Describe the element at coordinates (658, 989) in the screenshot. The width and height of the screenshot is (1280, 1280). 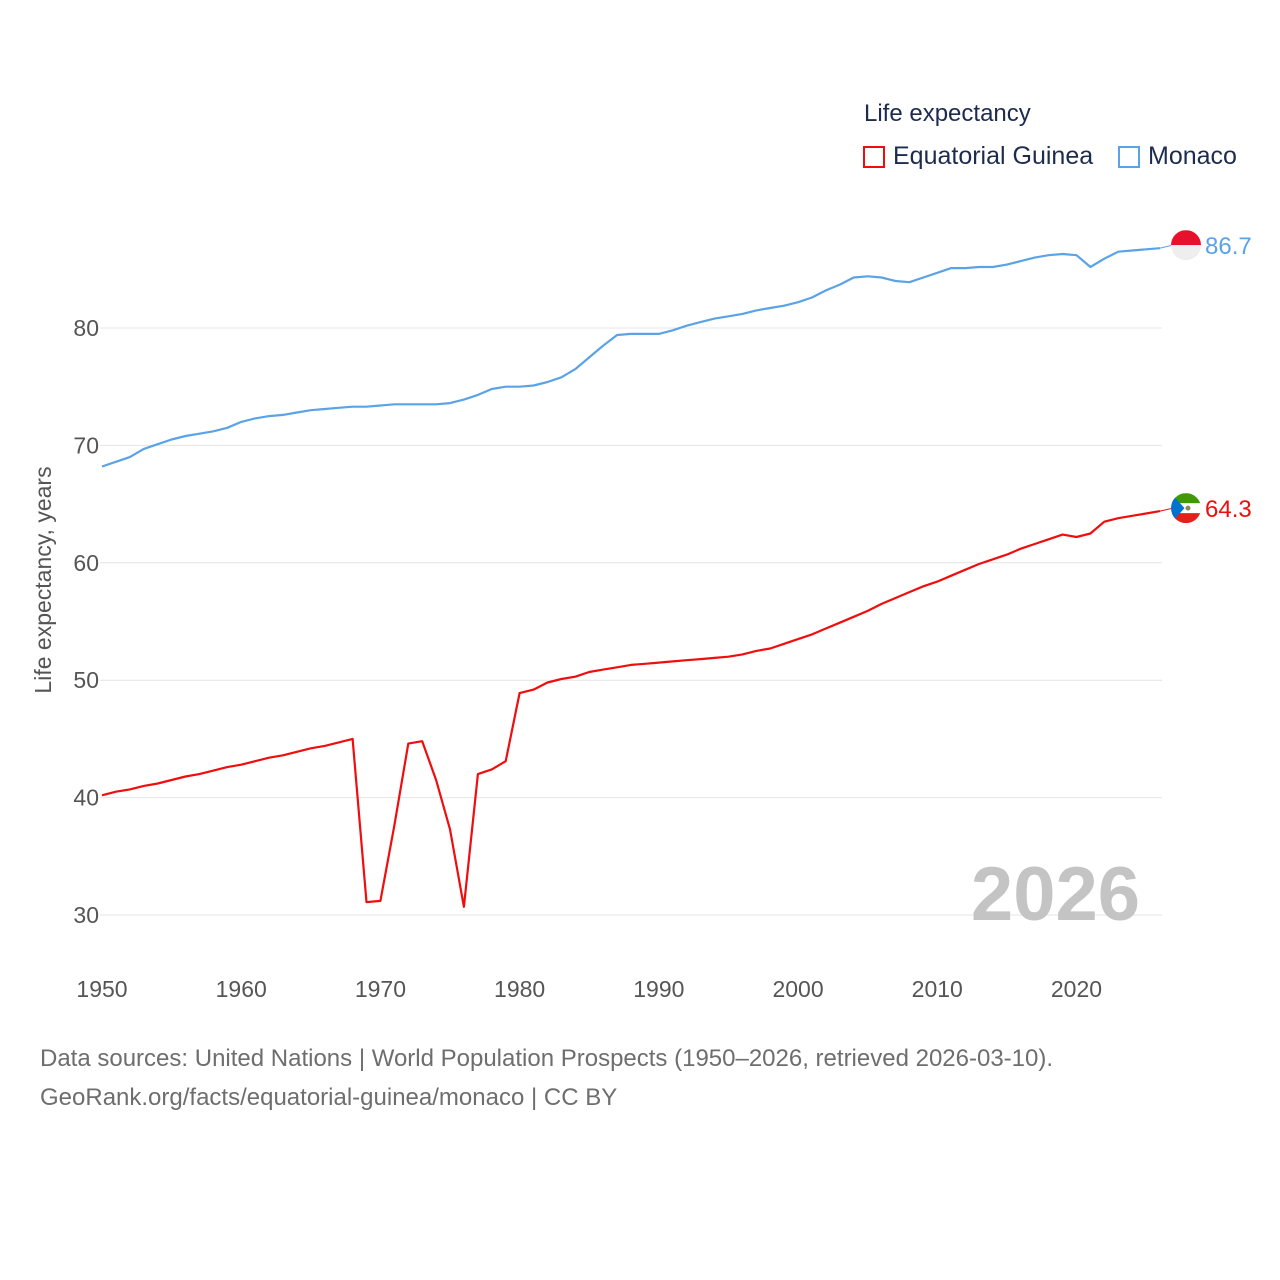
I see `x-tick-label-1990: 1990` at that location.